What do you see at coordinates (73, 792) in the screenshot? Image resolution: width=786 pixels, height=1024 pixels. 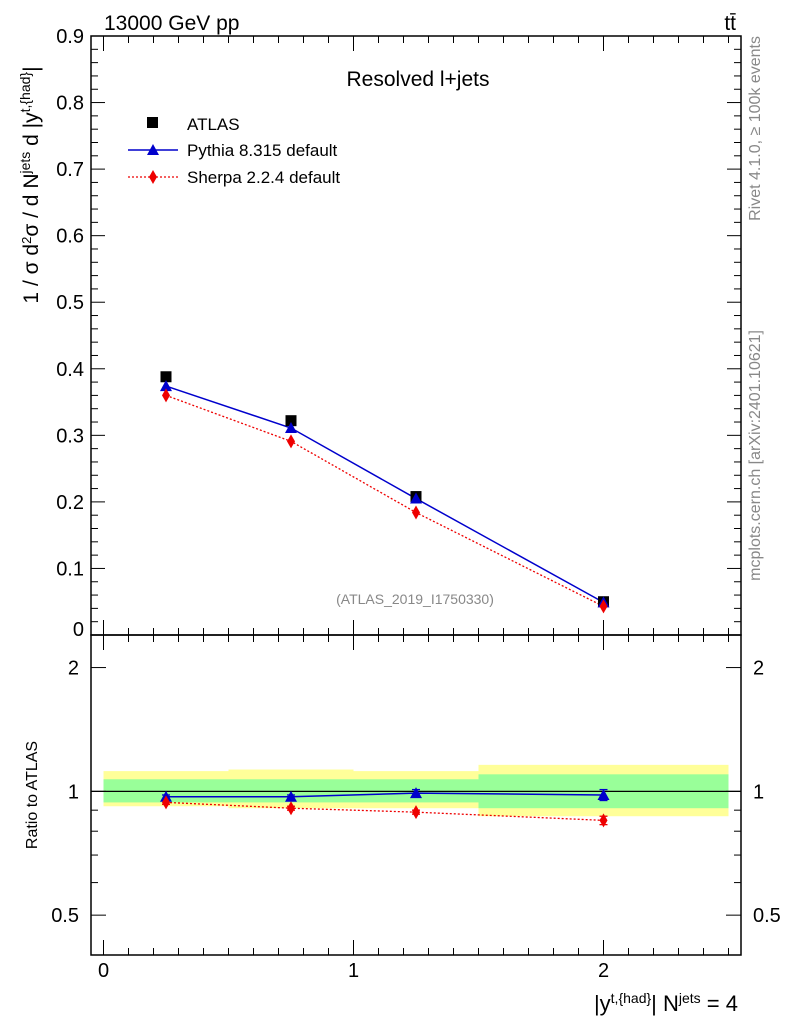 I see `ratio-y-tick-label: 1` at bounding box center [73, 792].